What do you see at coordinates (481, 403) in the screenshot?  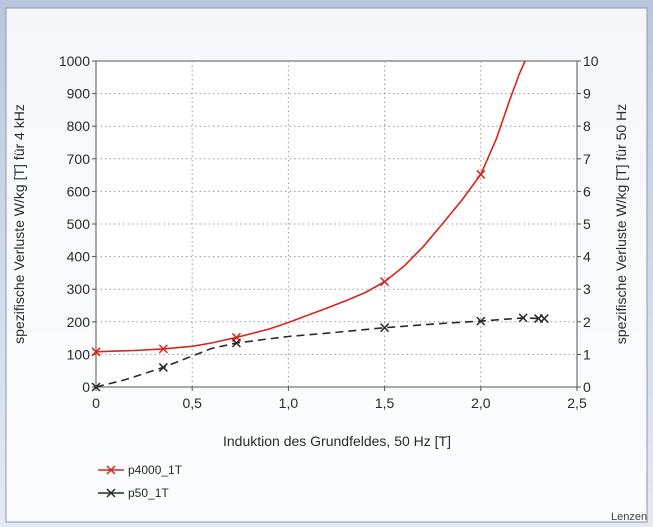 I see `x-tick-label: 2,0` at bounding box center [481, 403].